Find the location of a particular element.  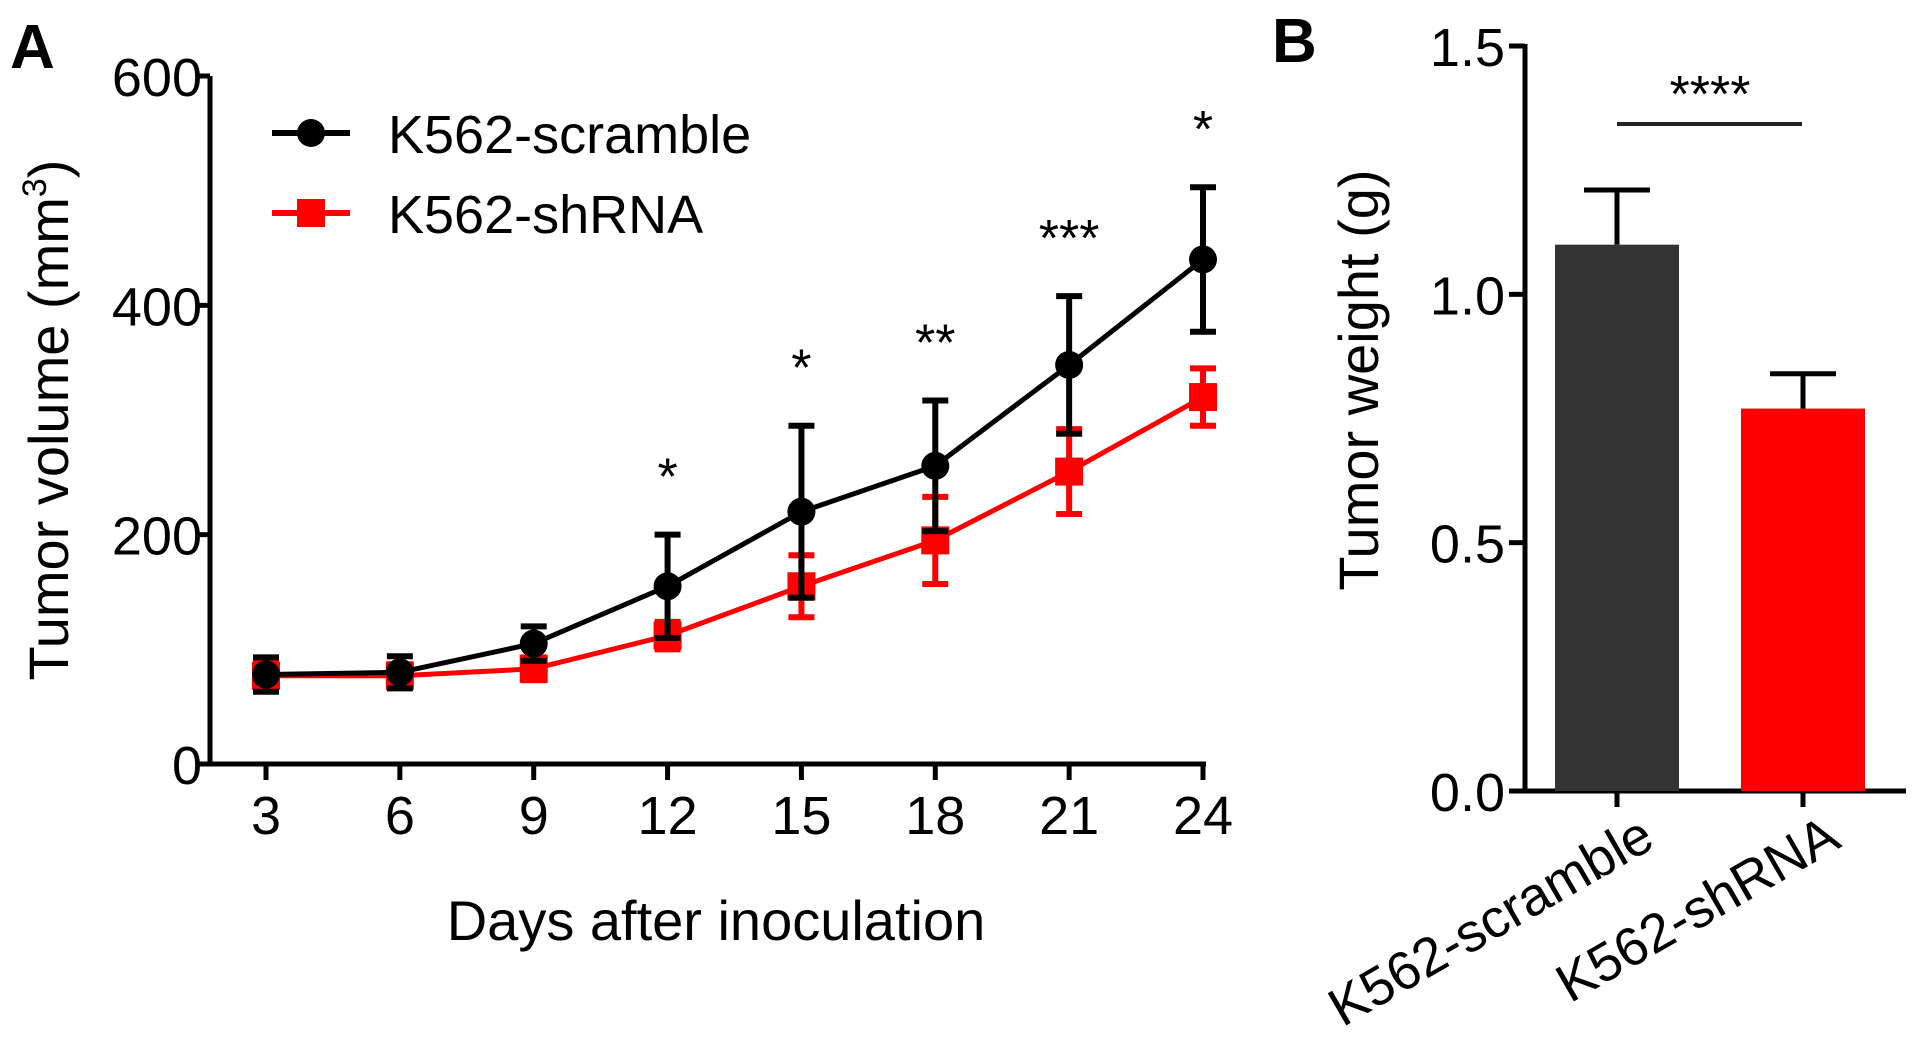

panel-a-x-axis-label: Days after inoculation is located at coordinates (716, 920).